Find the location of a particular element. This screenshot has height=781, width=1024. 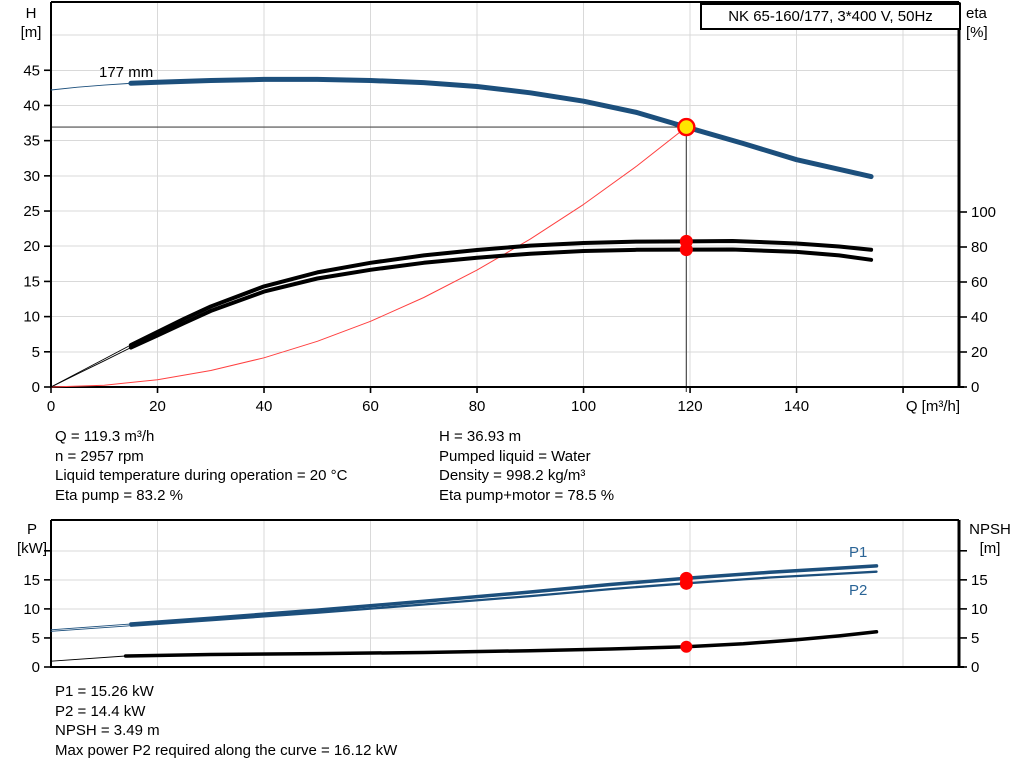

p1-curve is located at coordinates (504, 595).